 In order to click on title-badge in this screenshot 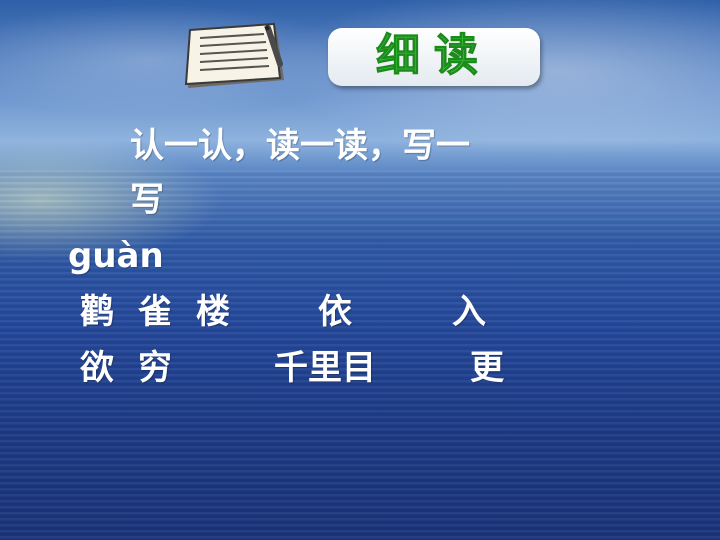, I will do `click(434, 57)`.